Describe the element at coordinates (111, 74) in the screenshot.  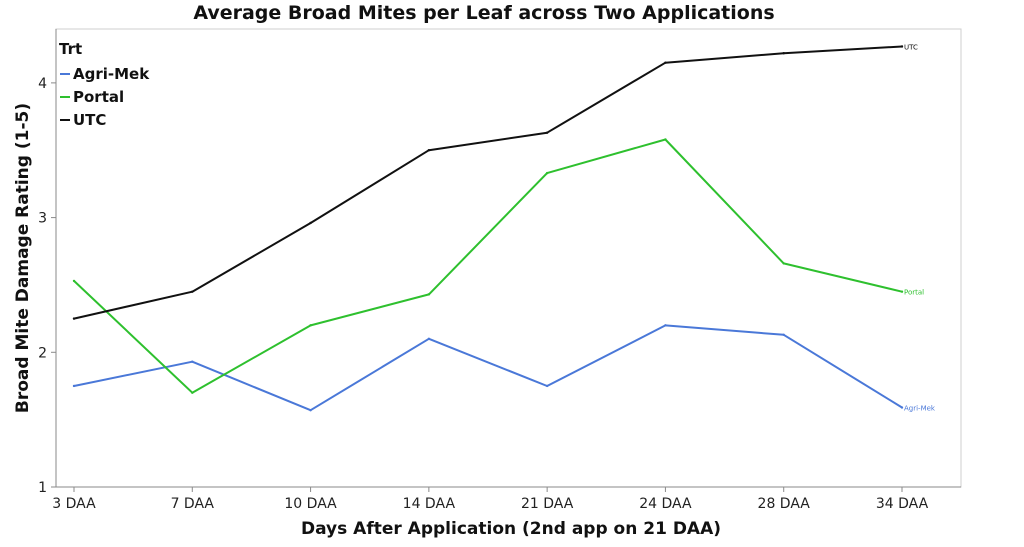
I see `legend-label-agri-mek: Agri-Mek` at that location.